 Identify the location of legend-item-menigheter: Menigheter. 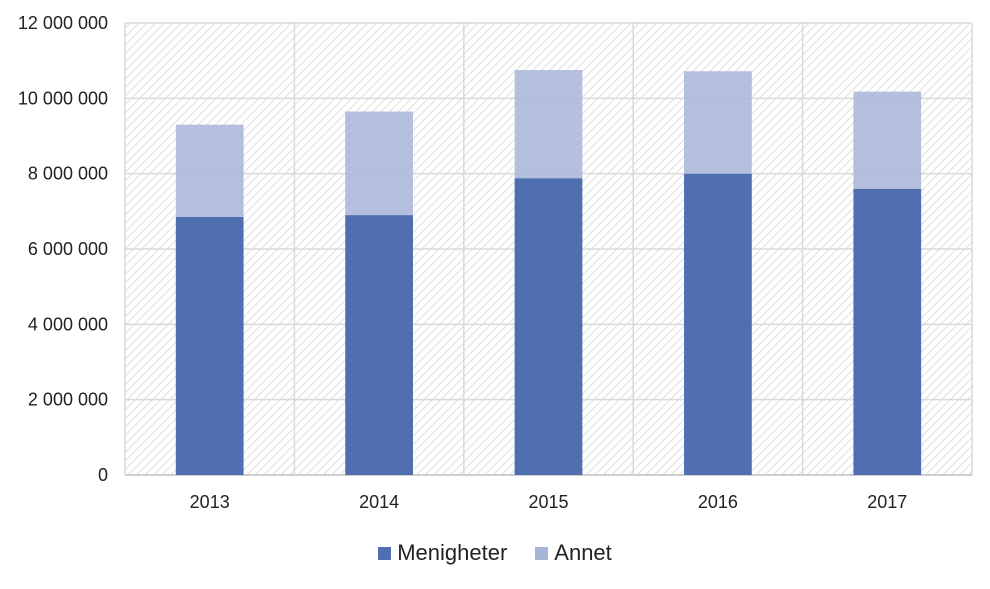
(442, 553).